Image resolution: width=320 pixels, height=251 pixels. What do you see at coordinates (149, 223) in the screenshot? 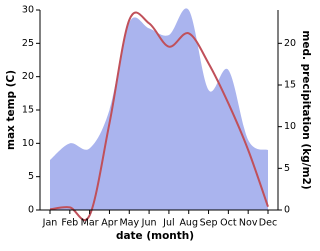
I see `x-tick-label: Jun` at bounding box center [149, 223].